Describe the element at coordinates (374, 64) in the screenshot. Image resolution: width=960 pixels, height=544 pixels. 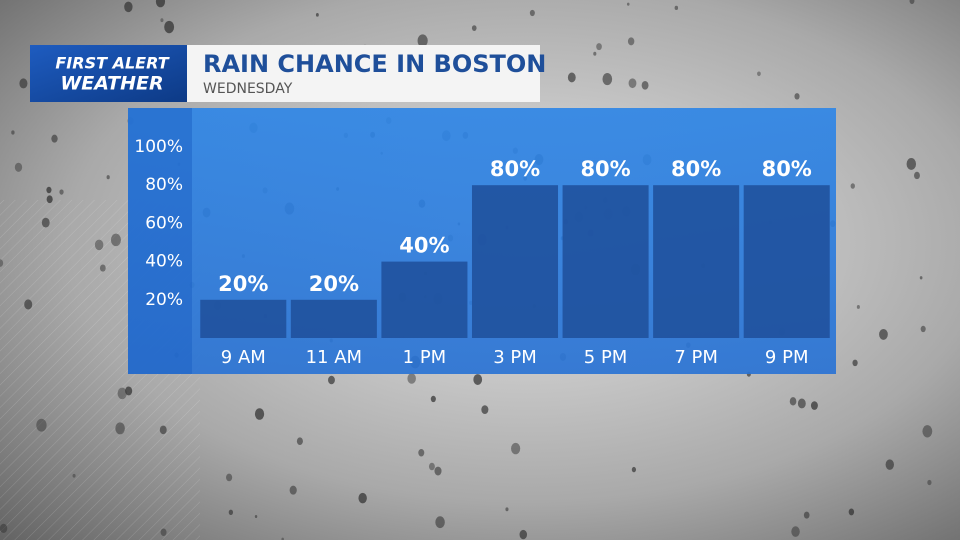
I see `chart-title: RAIN CHANCE IN BOSTON` at that location.